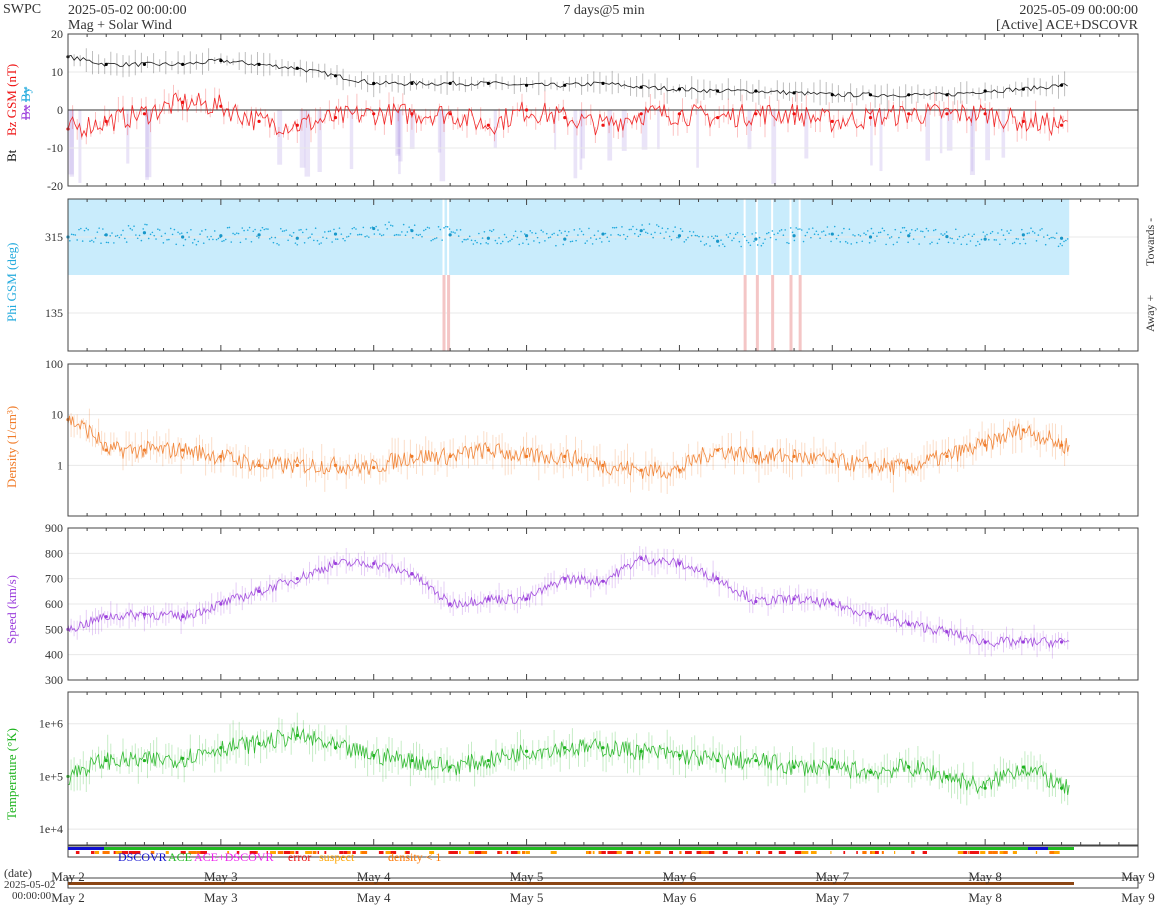 The height and width of the screenshot is (905, 1158). I want to click on phi-ylabel: Phi GSM (deg), so click(11, 282).